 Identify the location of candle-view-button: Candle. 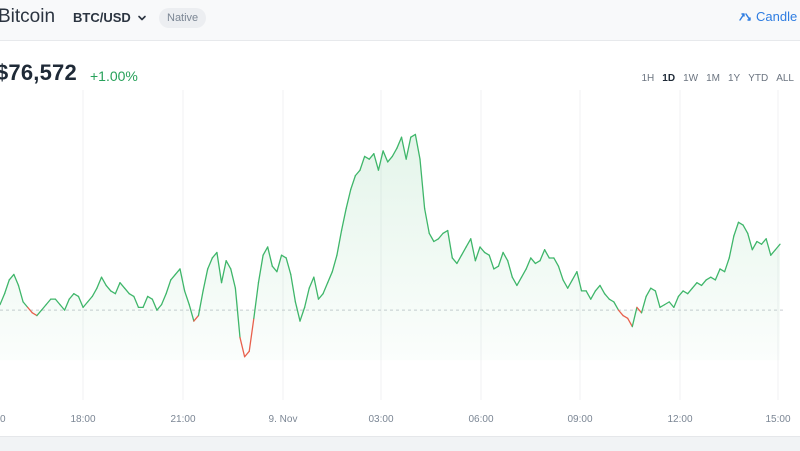
(767, 16).